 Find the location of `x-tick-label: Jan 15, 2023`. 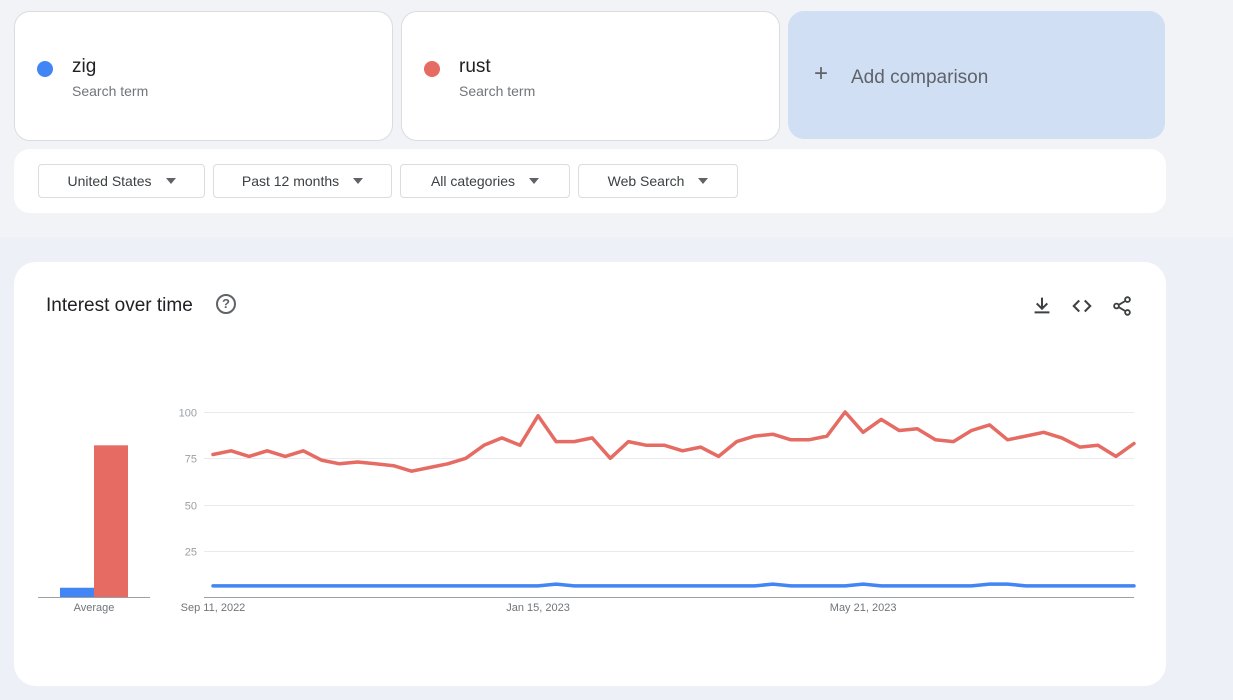

x-tick-label: Jan 15, 2023 is located at coordinates (538, 608).